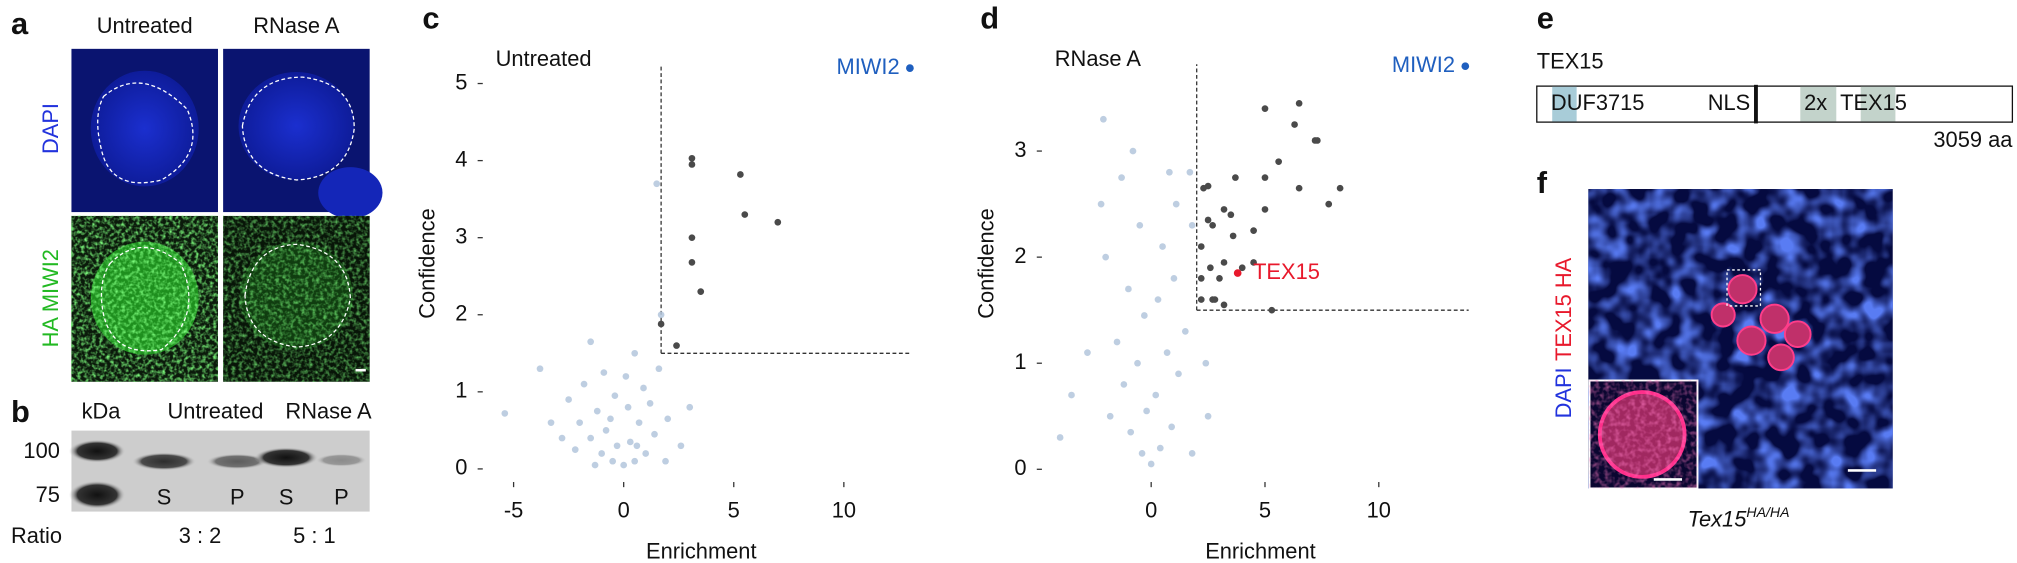 The image size is (2017, 563). Describe the element at coordinates (1265, 509) in the screenshot. I see `x-tick-label: 5` at that location.